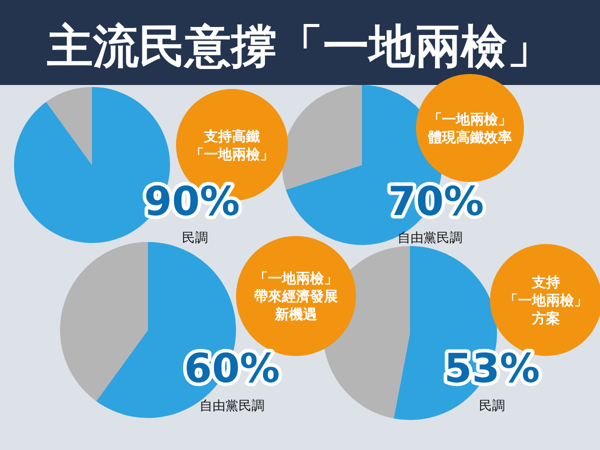 Image resolution: width=600 pixels, height=450 pixels. What do you see at coordinates (470, 129) in the screenshot?
I see `text: 「一地兩檢」體現高鐵效率` at bounding box center [470, 129].